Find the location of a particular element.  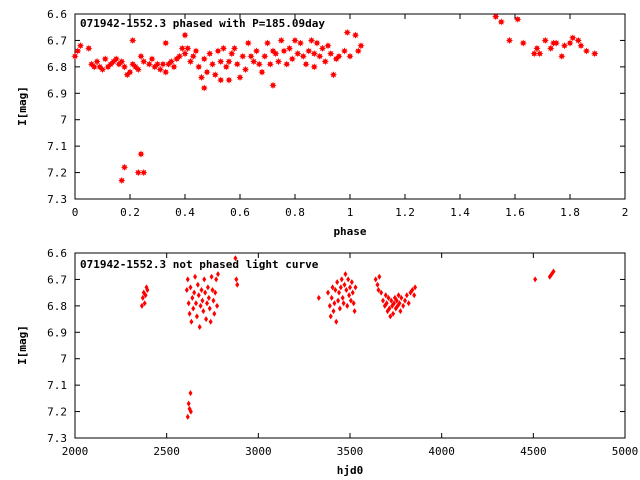

x-tick-label: 2 is located at coordinates (625, 212).